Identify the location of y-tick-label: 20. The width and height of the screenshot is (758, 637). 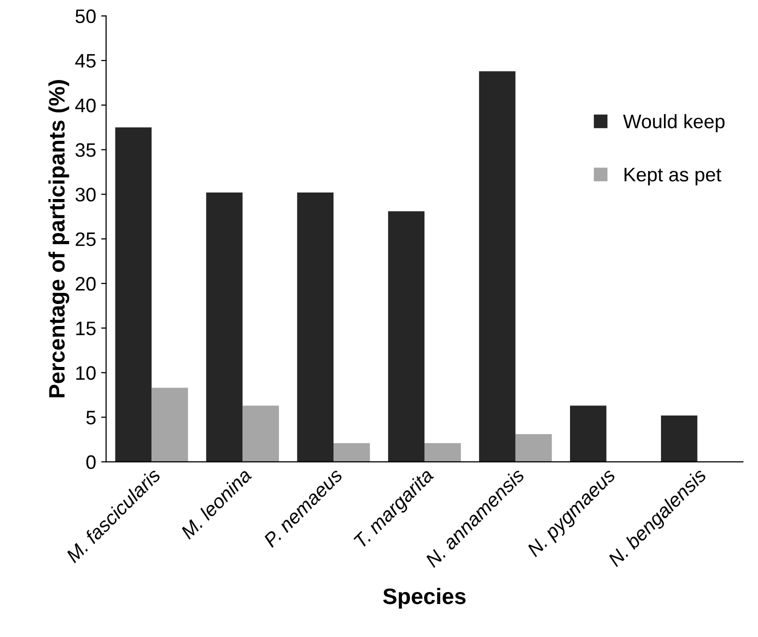
(86, 283).